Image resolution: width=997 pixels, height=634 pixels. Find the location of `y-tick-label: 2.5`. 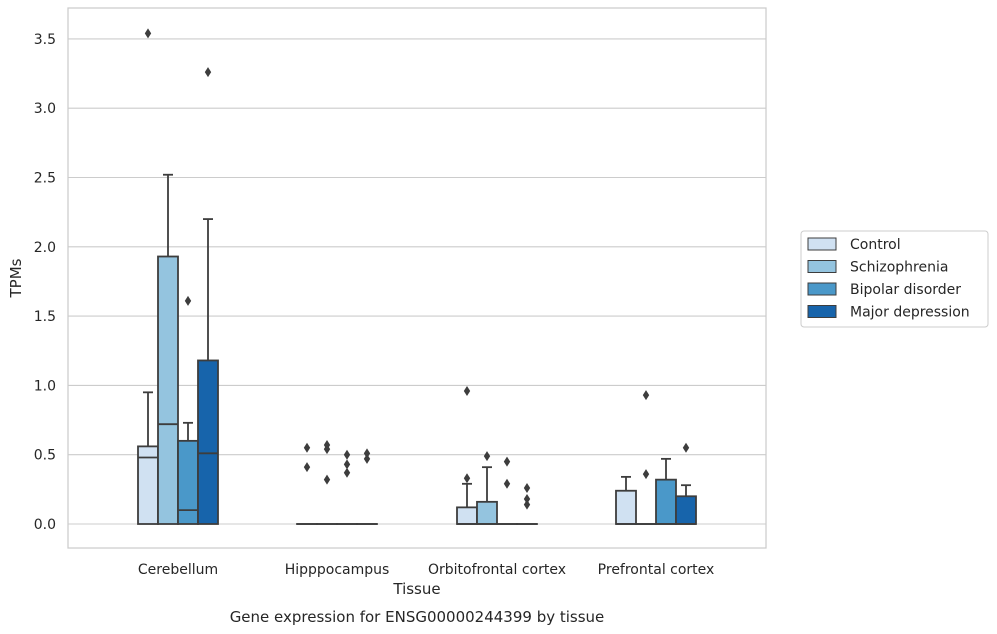

y-tick-label: 2.5 is located at coordinates (45, 179).